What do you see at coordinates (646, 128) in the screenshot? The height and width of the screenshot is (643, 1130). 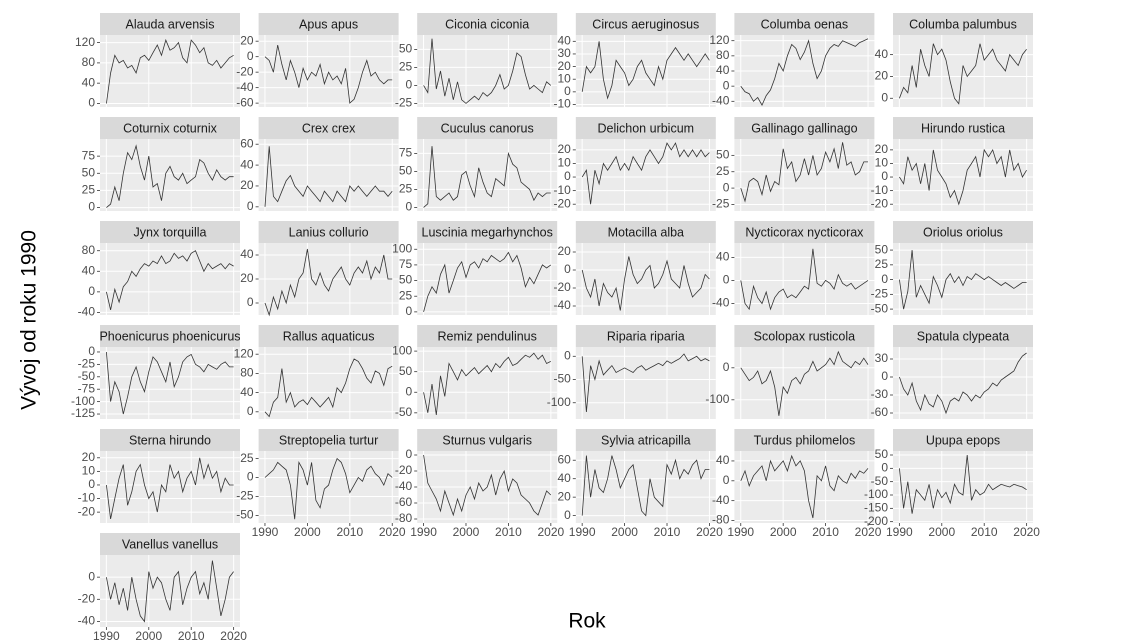 I see `strip-title: Delichon urbicum` at bounding box center [646, 128].